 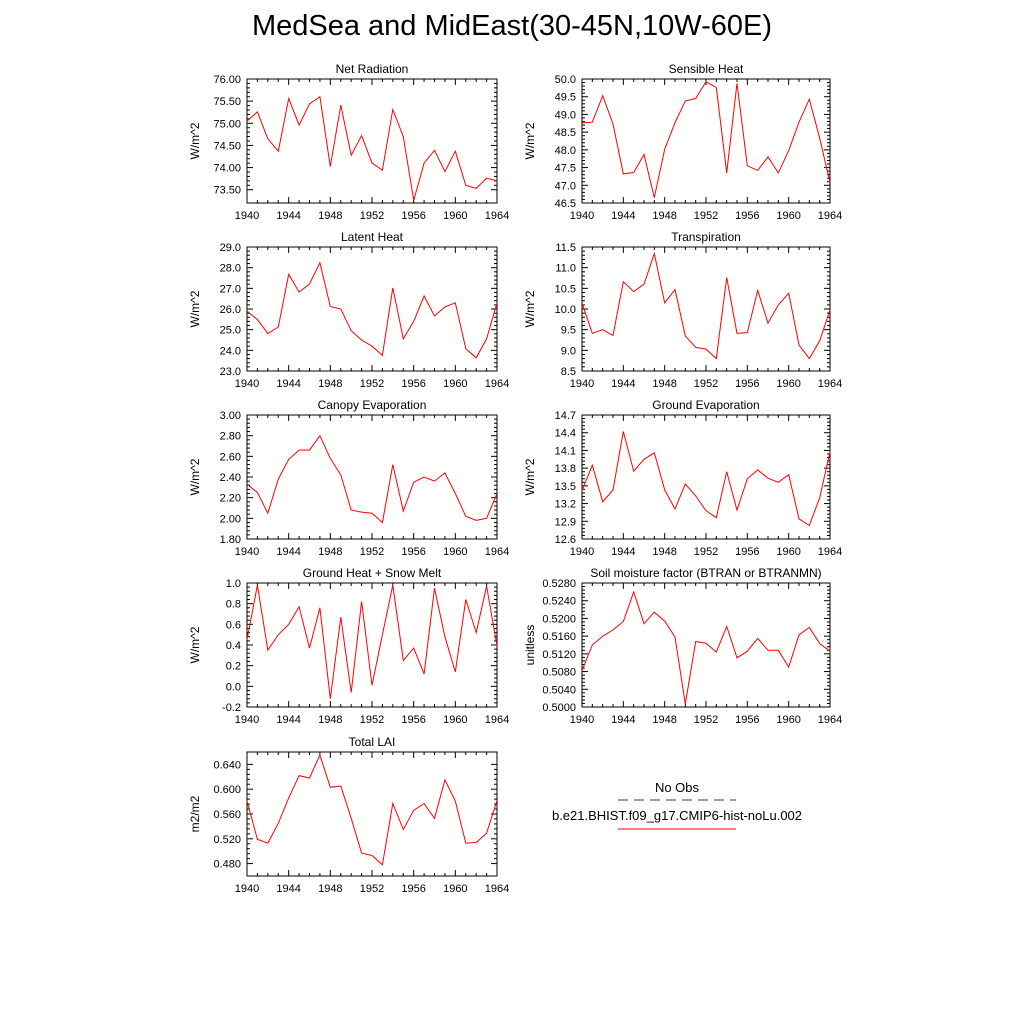 I want to click on y-tick-label: 0.5000, so click(x=559, y=708).